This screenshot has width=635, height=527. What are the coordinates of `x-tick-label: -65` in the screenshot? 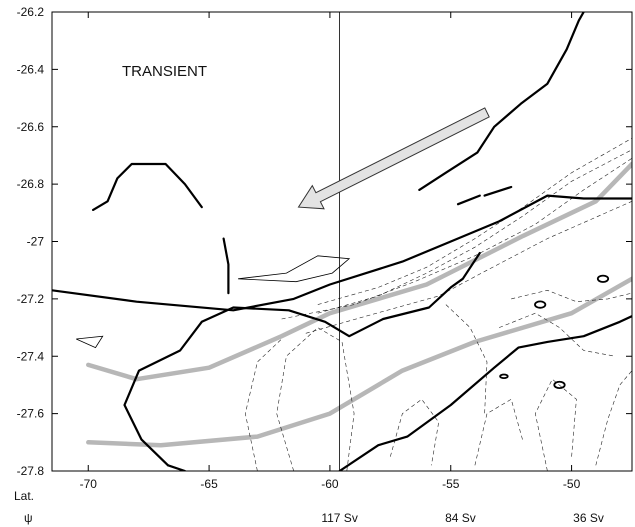 It's located at (209, 484).